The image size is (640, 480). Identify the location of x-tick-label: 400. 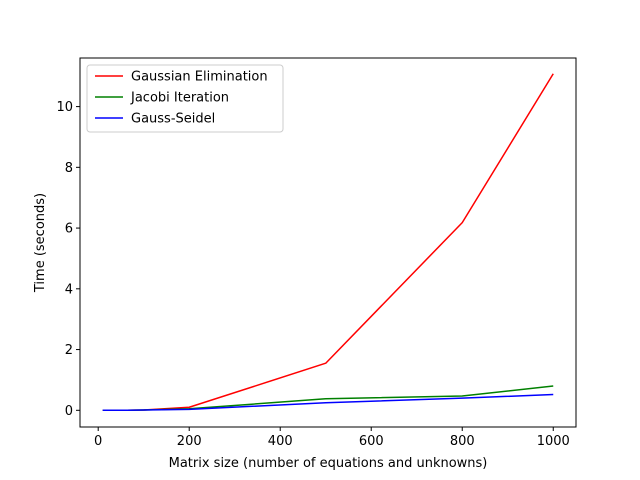
(280, 441).